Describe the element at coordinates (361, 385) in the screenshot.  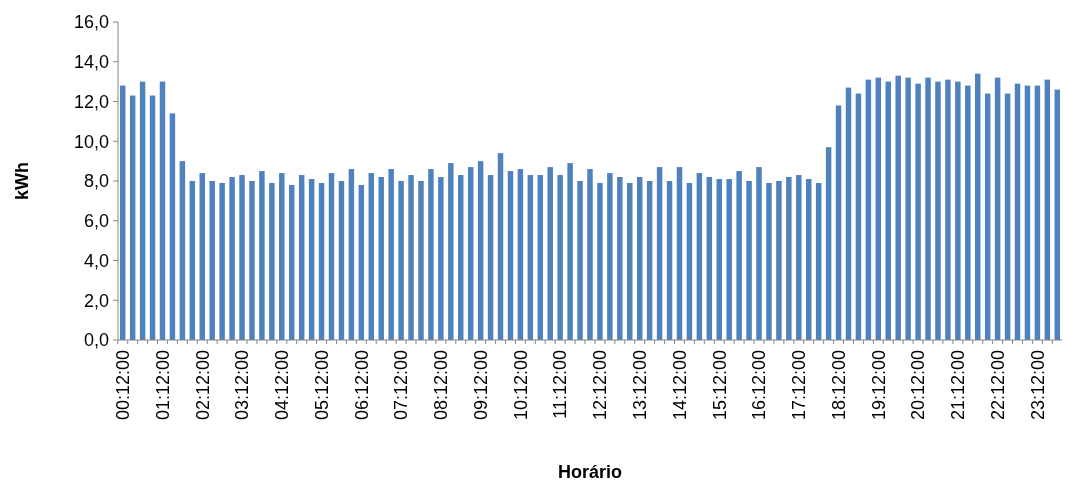
I see `x-tick-label: 06:12:00` at that location.